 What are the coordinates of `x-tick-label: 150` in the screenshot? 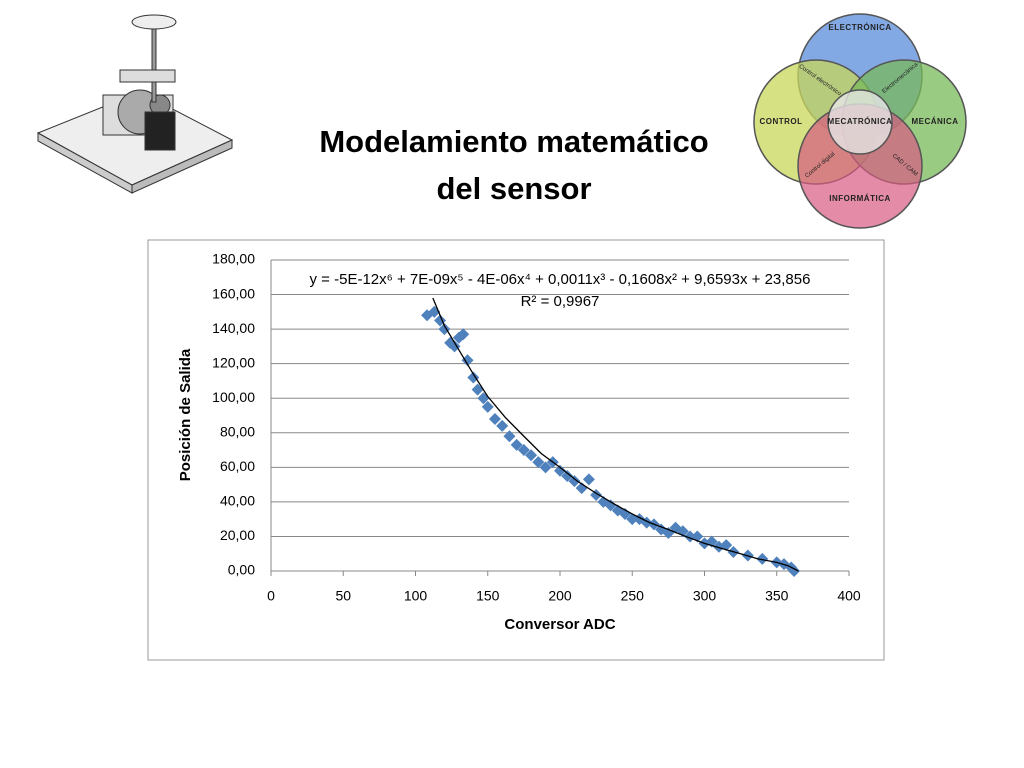 It's located at (488, 596).